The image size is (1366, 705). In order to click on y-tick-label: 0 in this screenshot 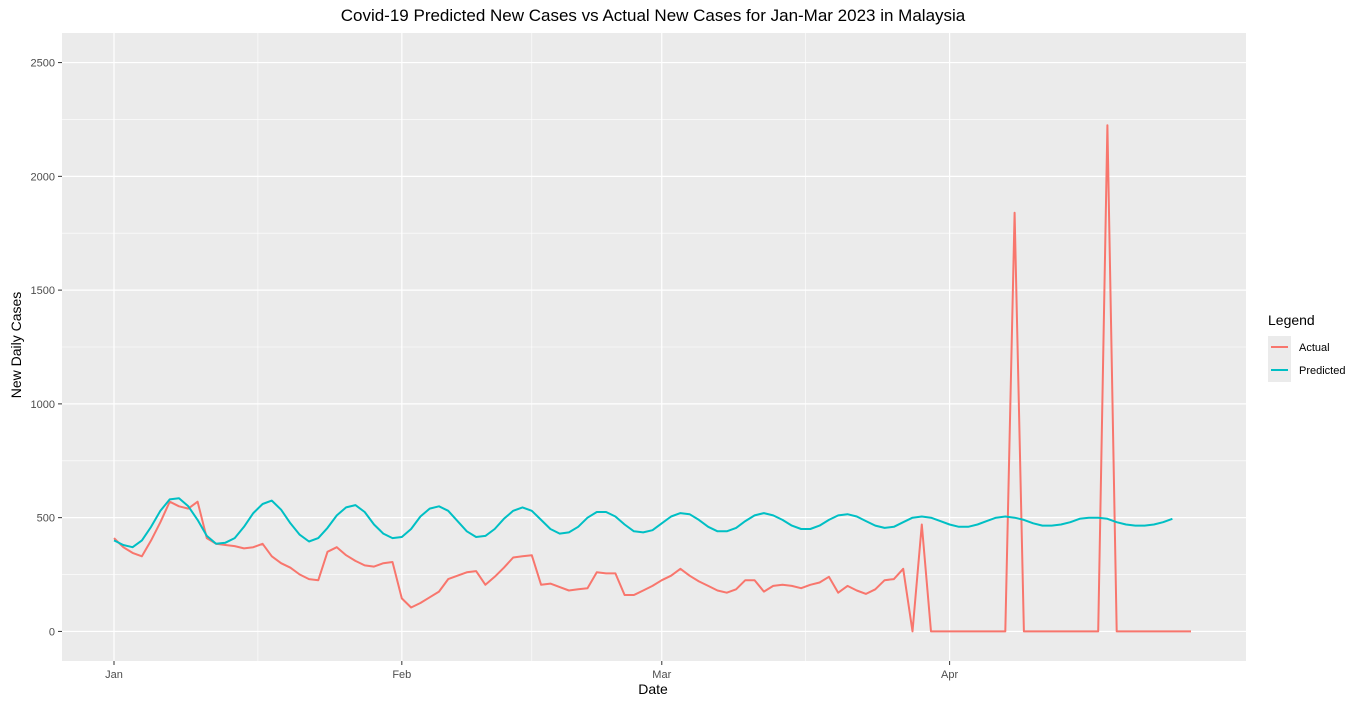, I will do `click(52, 632)`.